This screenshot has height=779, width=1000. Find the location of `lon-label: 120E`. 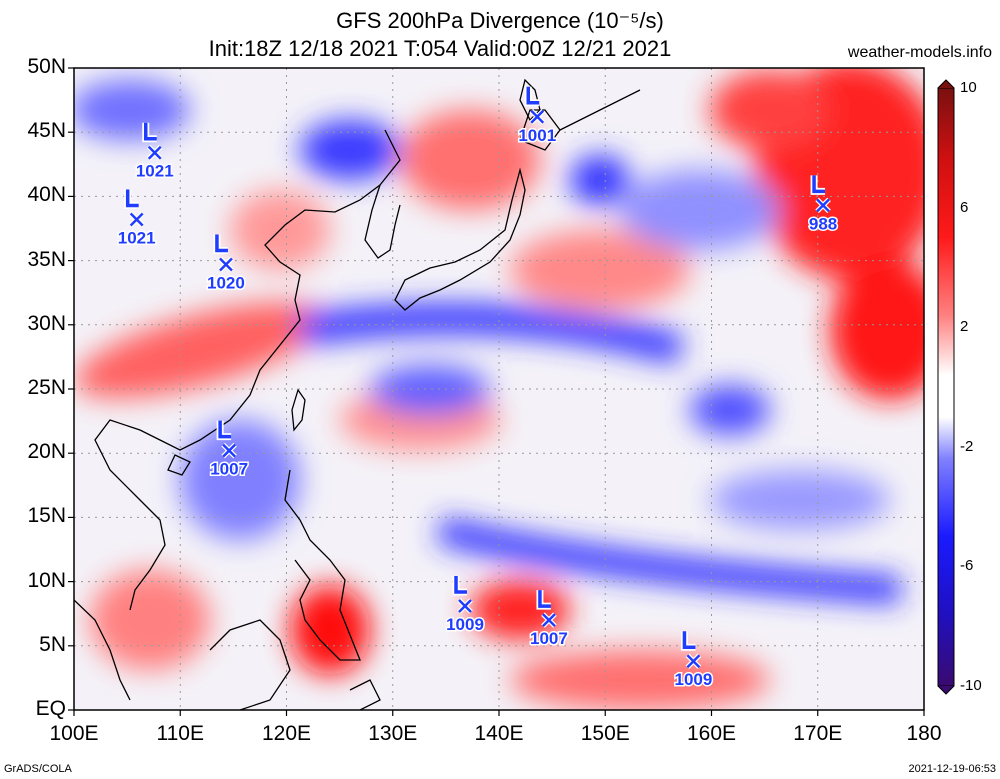

lon-label: 120E is located at coordinates (286, 733).